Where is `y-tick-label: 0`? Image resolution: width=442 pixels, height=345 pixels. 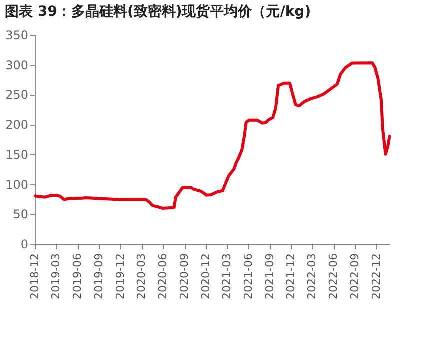
y-tick-label: 0 is located at coordinates (24, 245).